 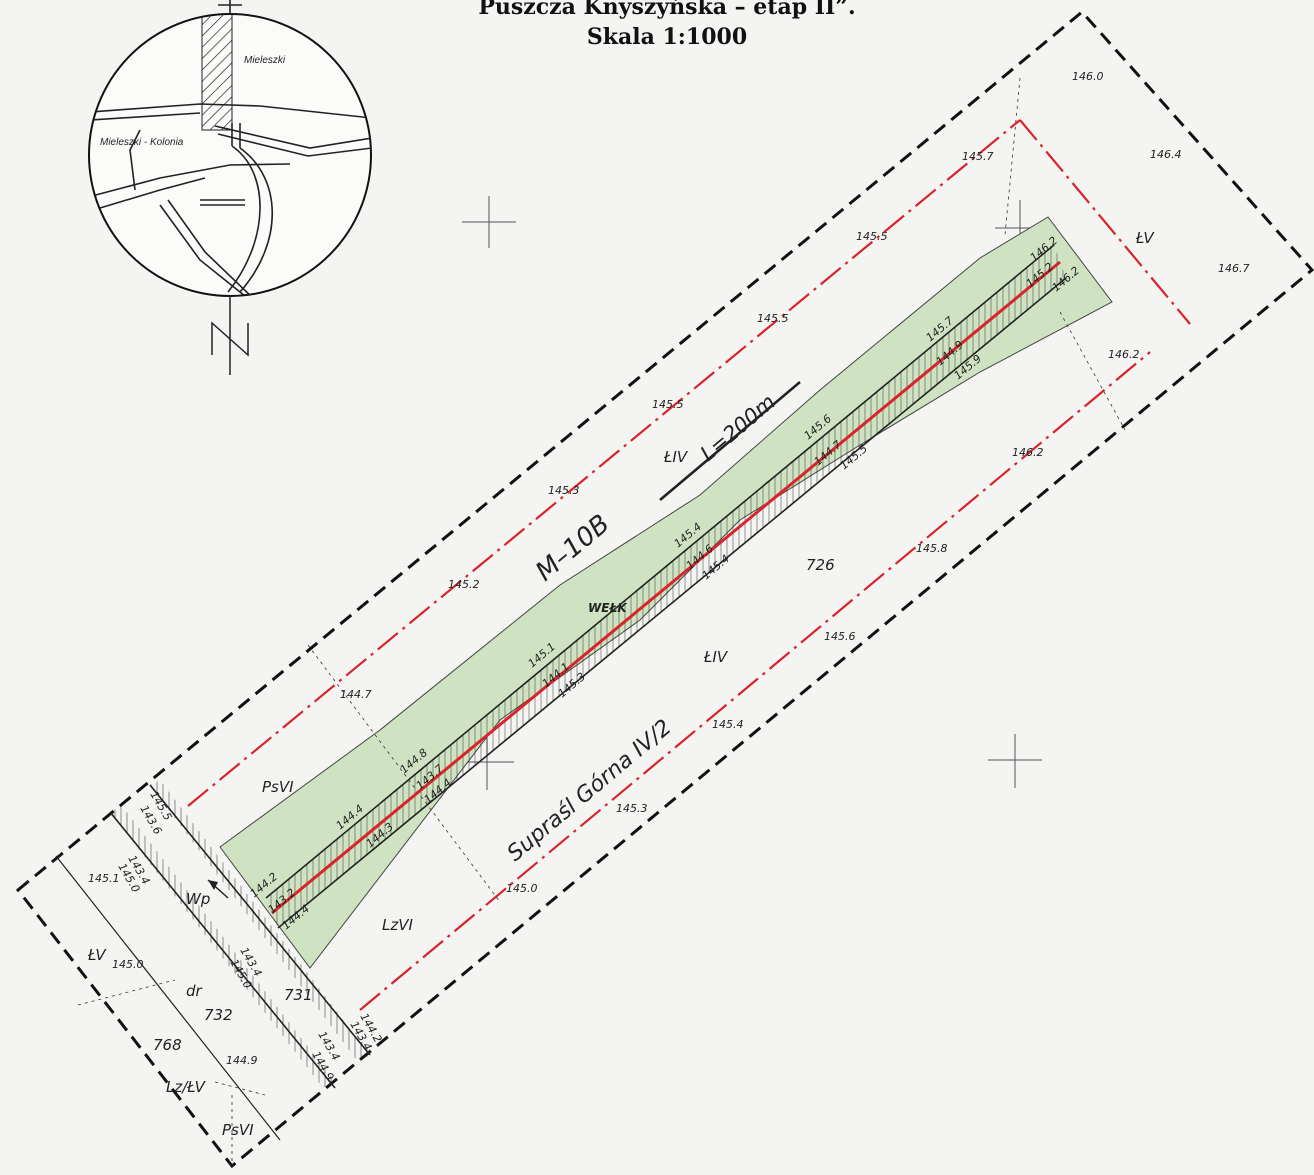 What do you see at coordinates (676, 457) in the screenshot?
I see `land-class-liv-top: ŁIV` at bounding box center [676, 457].